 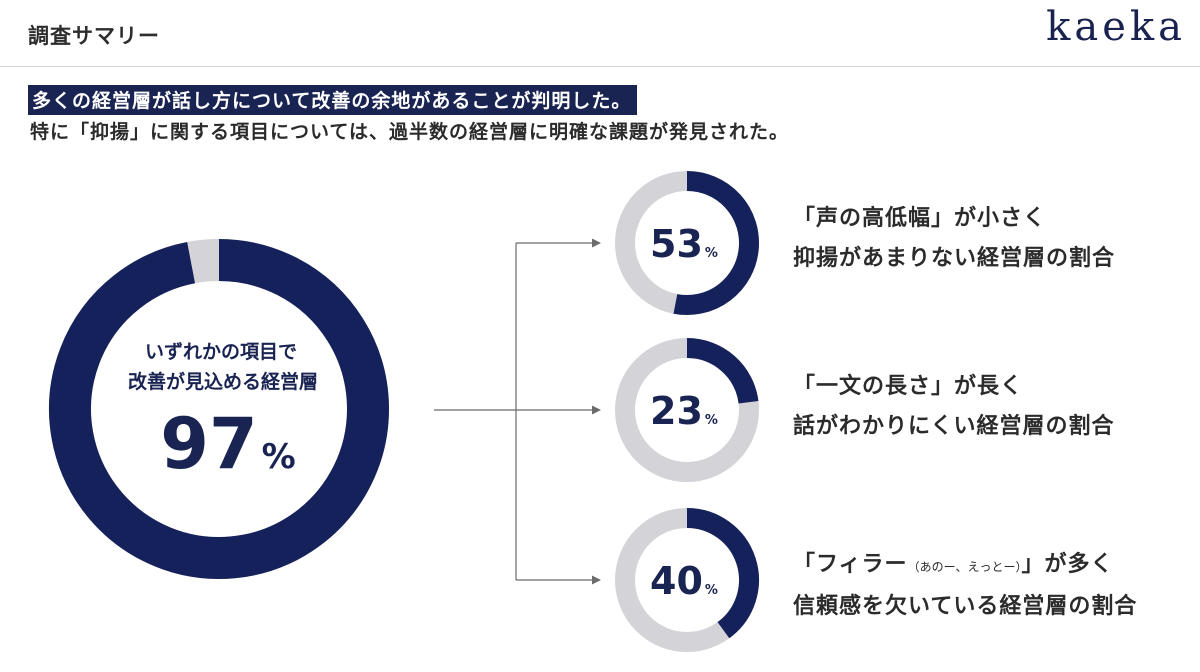 I want to click on donut-filler-arc, so click(x=722, y=573).